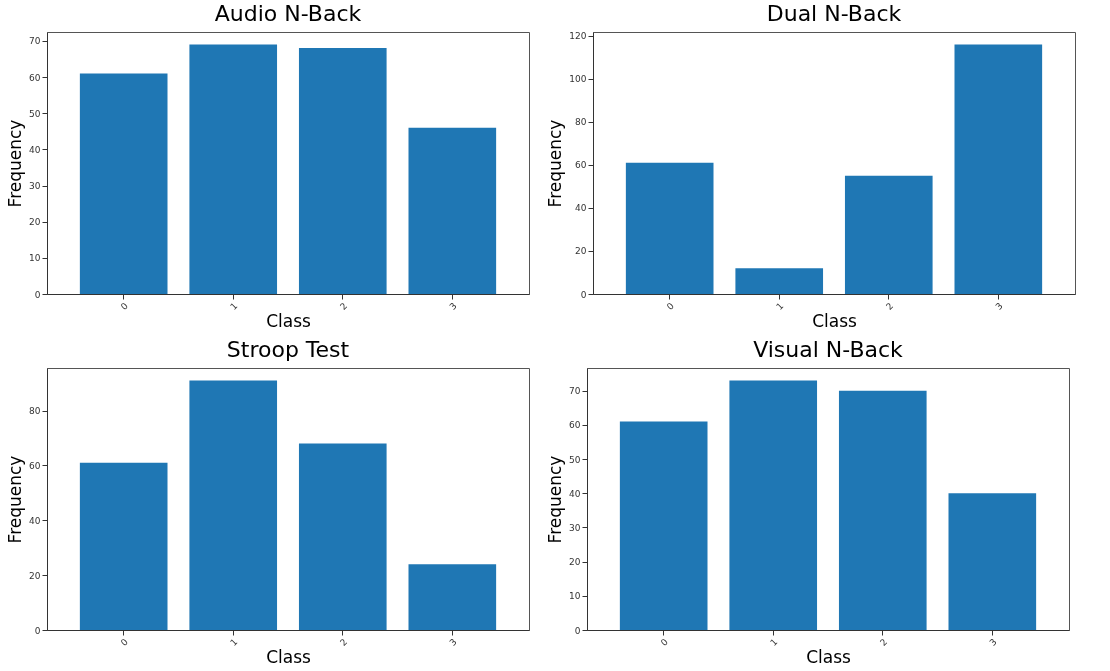 The width and height of the screenshot is (1110, 671). What do you see at coordinates (578, 79) in the screenshot?
I see `y-tick-label: 100` at bounding box center [578, 79].